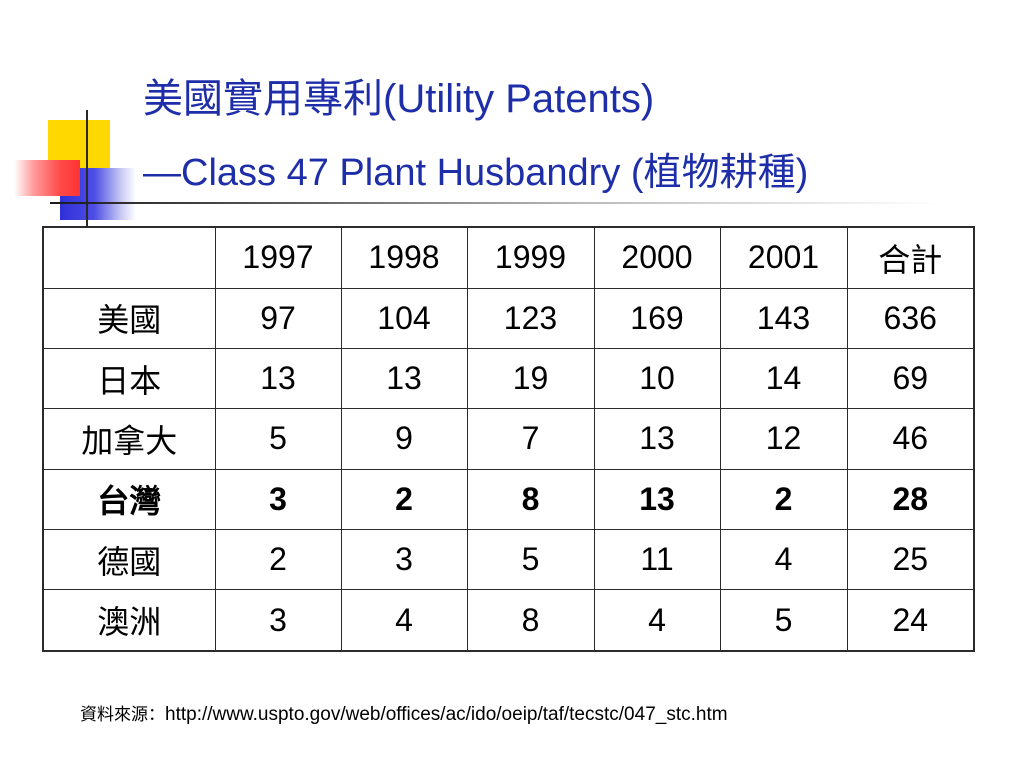 The width and height of the screenshot is (1024, 768). Describe the element at coordinates (129, 560) in the screenshot. I see `country-cell: 德國` at that location.